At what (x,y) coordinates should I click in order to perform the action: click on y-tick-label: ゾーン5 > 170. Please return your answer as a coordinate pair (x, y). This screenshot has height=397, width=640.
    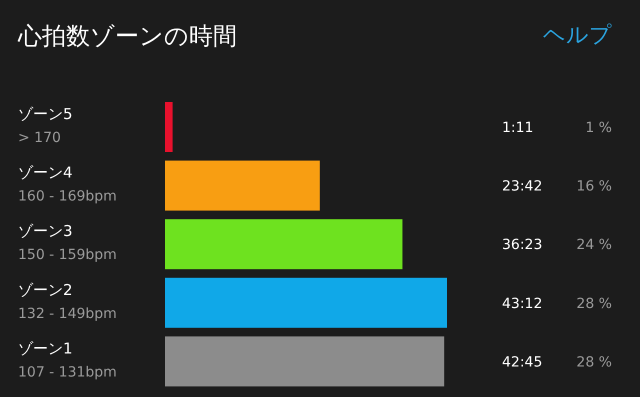
    Looking at the image, I should click on (45, 125).